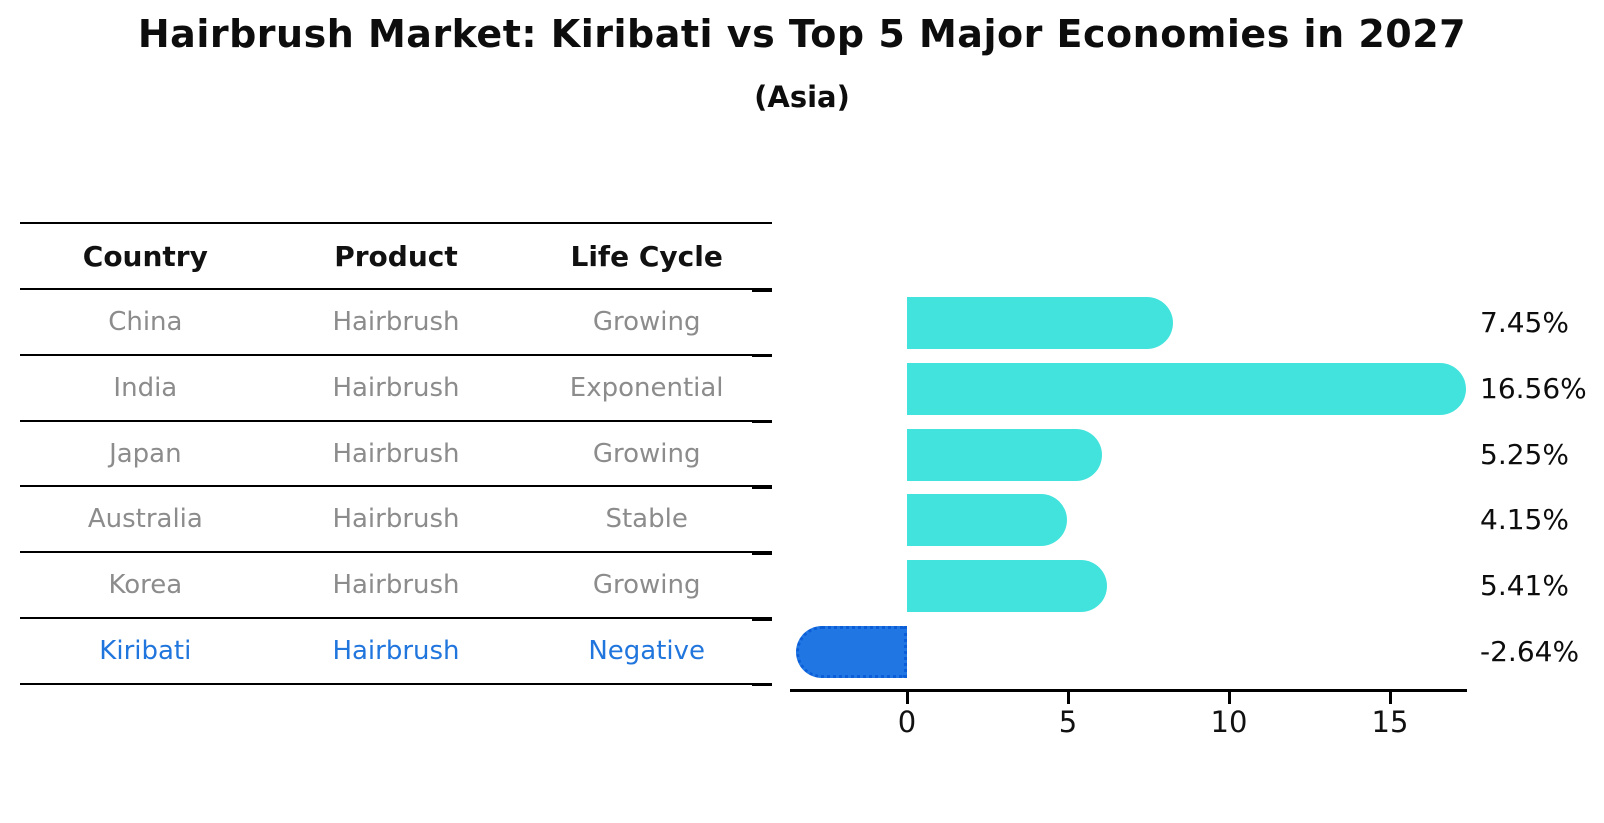 This screenshot has width=1604, height=823. I want to click on x-tick-label-10: 10, so click(1229, 722).